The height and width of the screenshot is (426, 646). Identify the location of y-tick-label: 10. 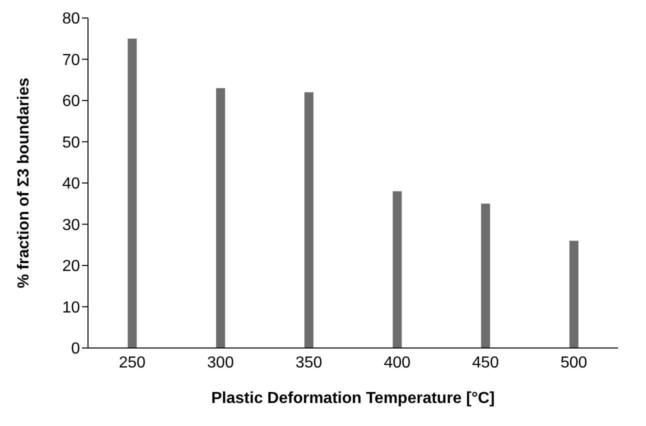
(71, 307).